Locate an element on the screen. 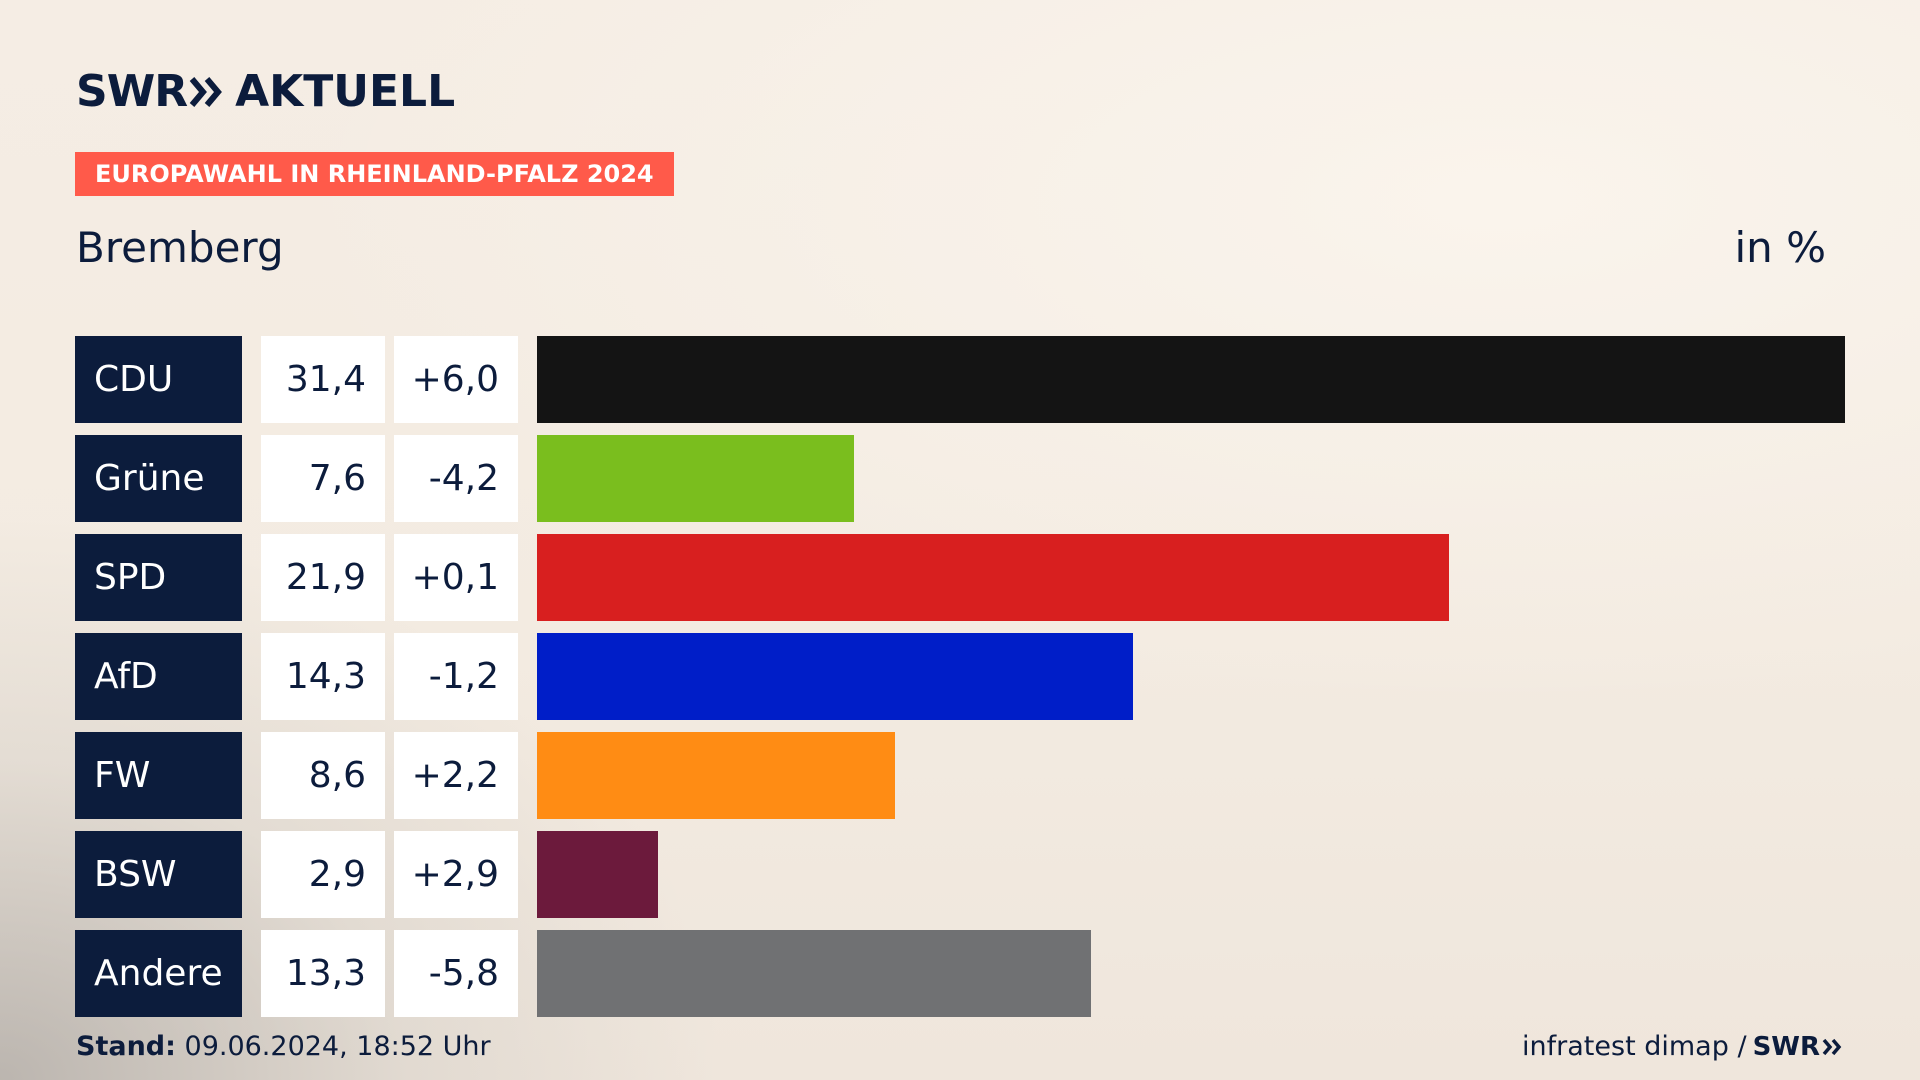  stand-value: 09.06.2024, 18:52 Uhr is located at coordinates (337, 1046).